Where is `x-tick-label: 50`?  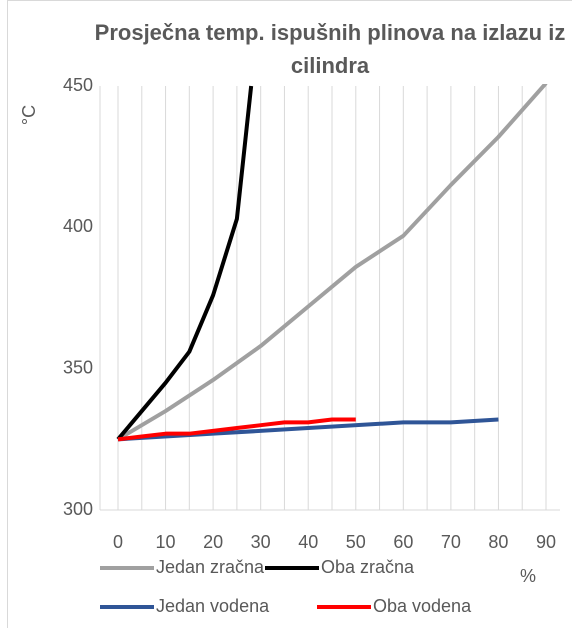 x-tick-label: 50 is located at coordinates (356, 542).